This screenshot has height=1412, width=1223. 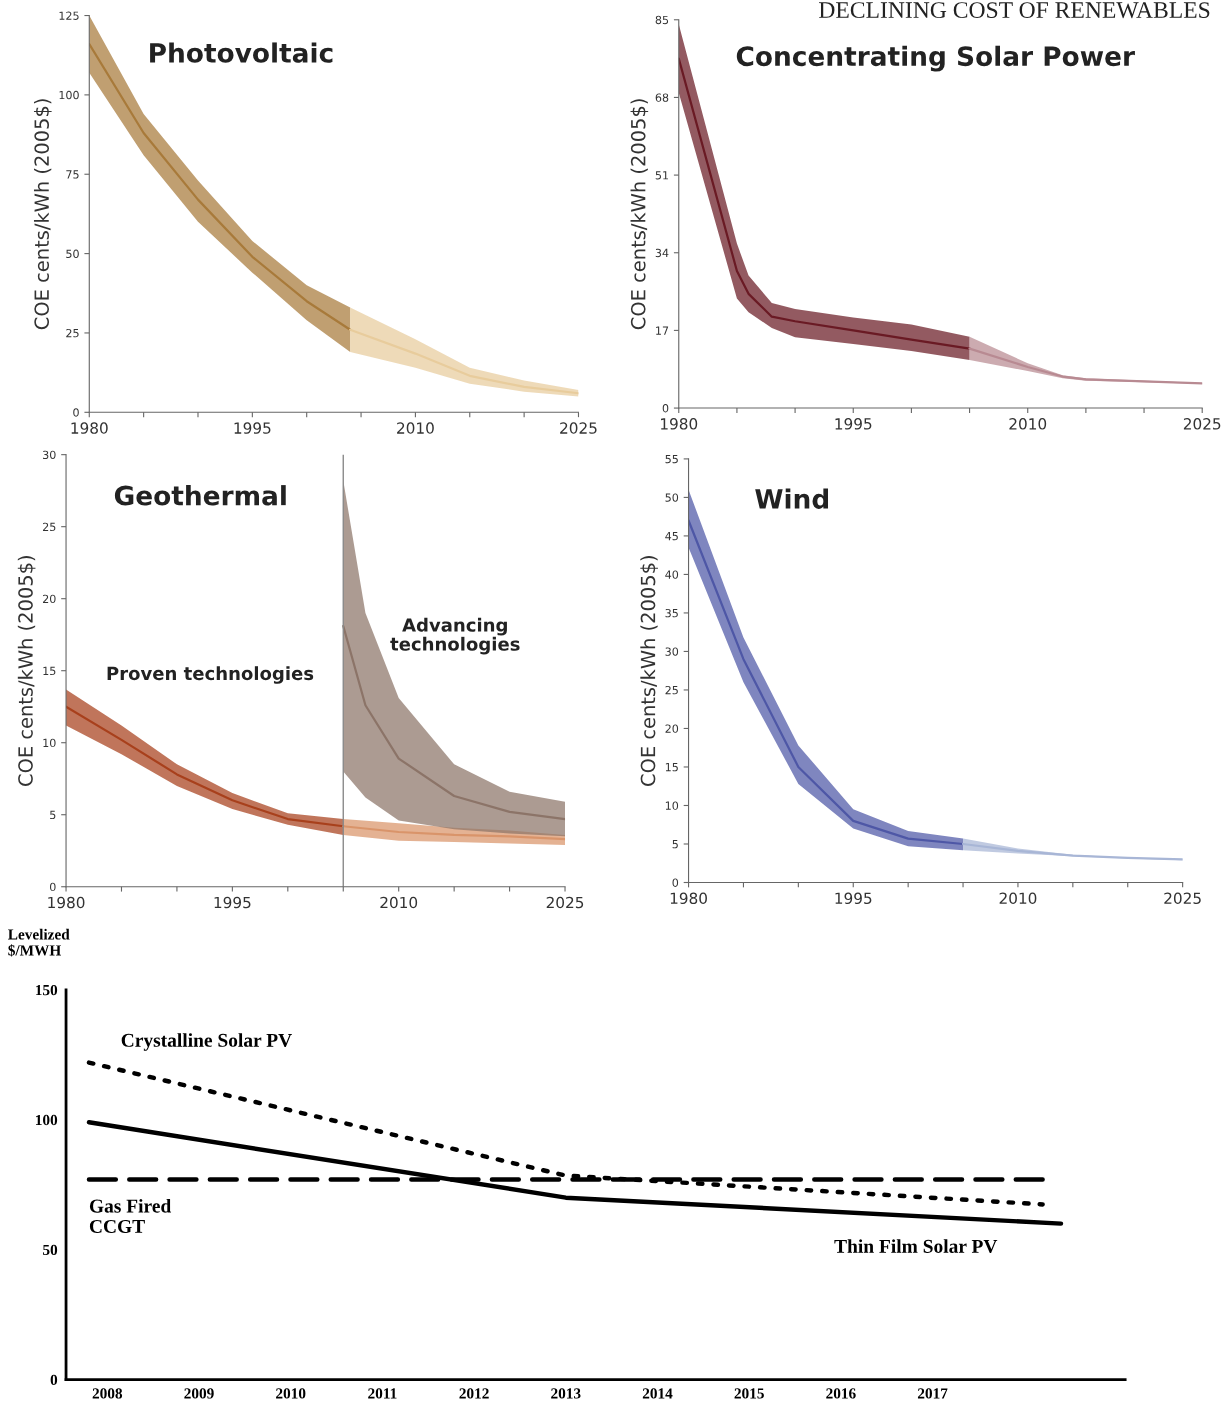 What do you see at coordinates (662, 20) in the screenshot?
I see `y-tick-label: 85` at bounding box center [662, 20].